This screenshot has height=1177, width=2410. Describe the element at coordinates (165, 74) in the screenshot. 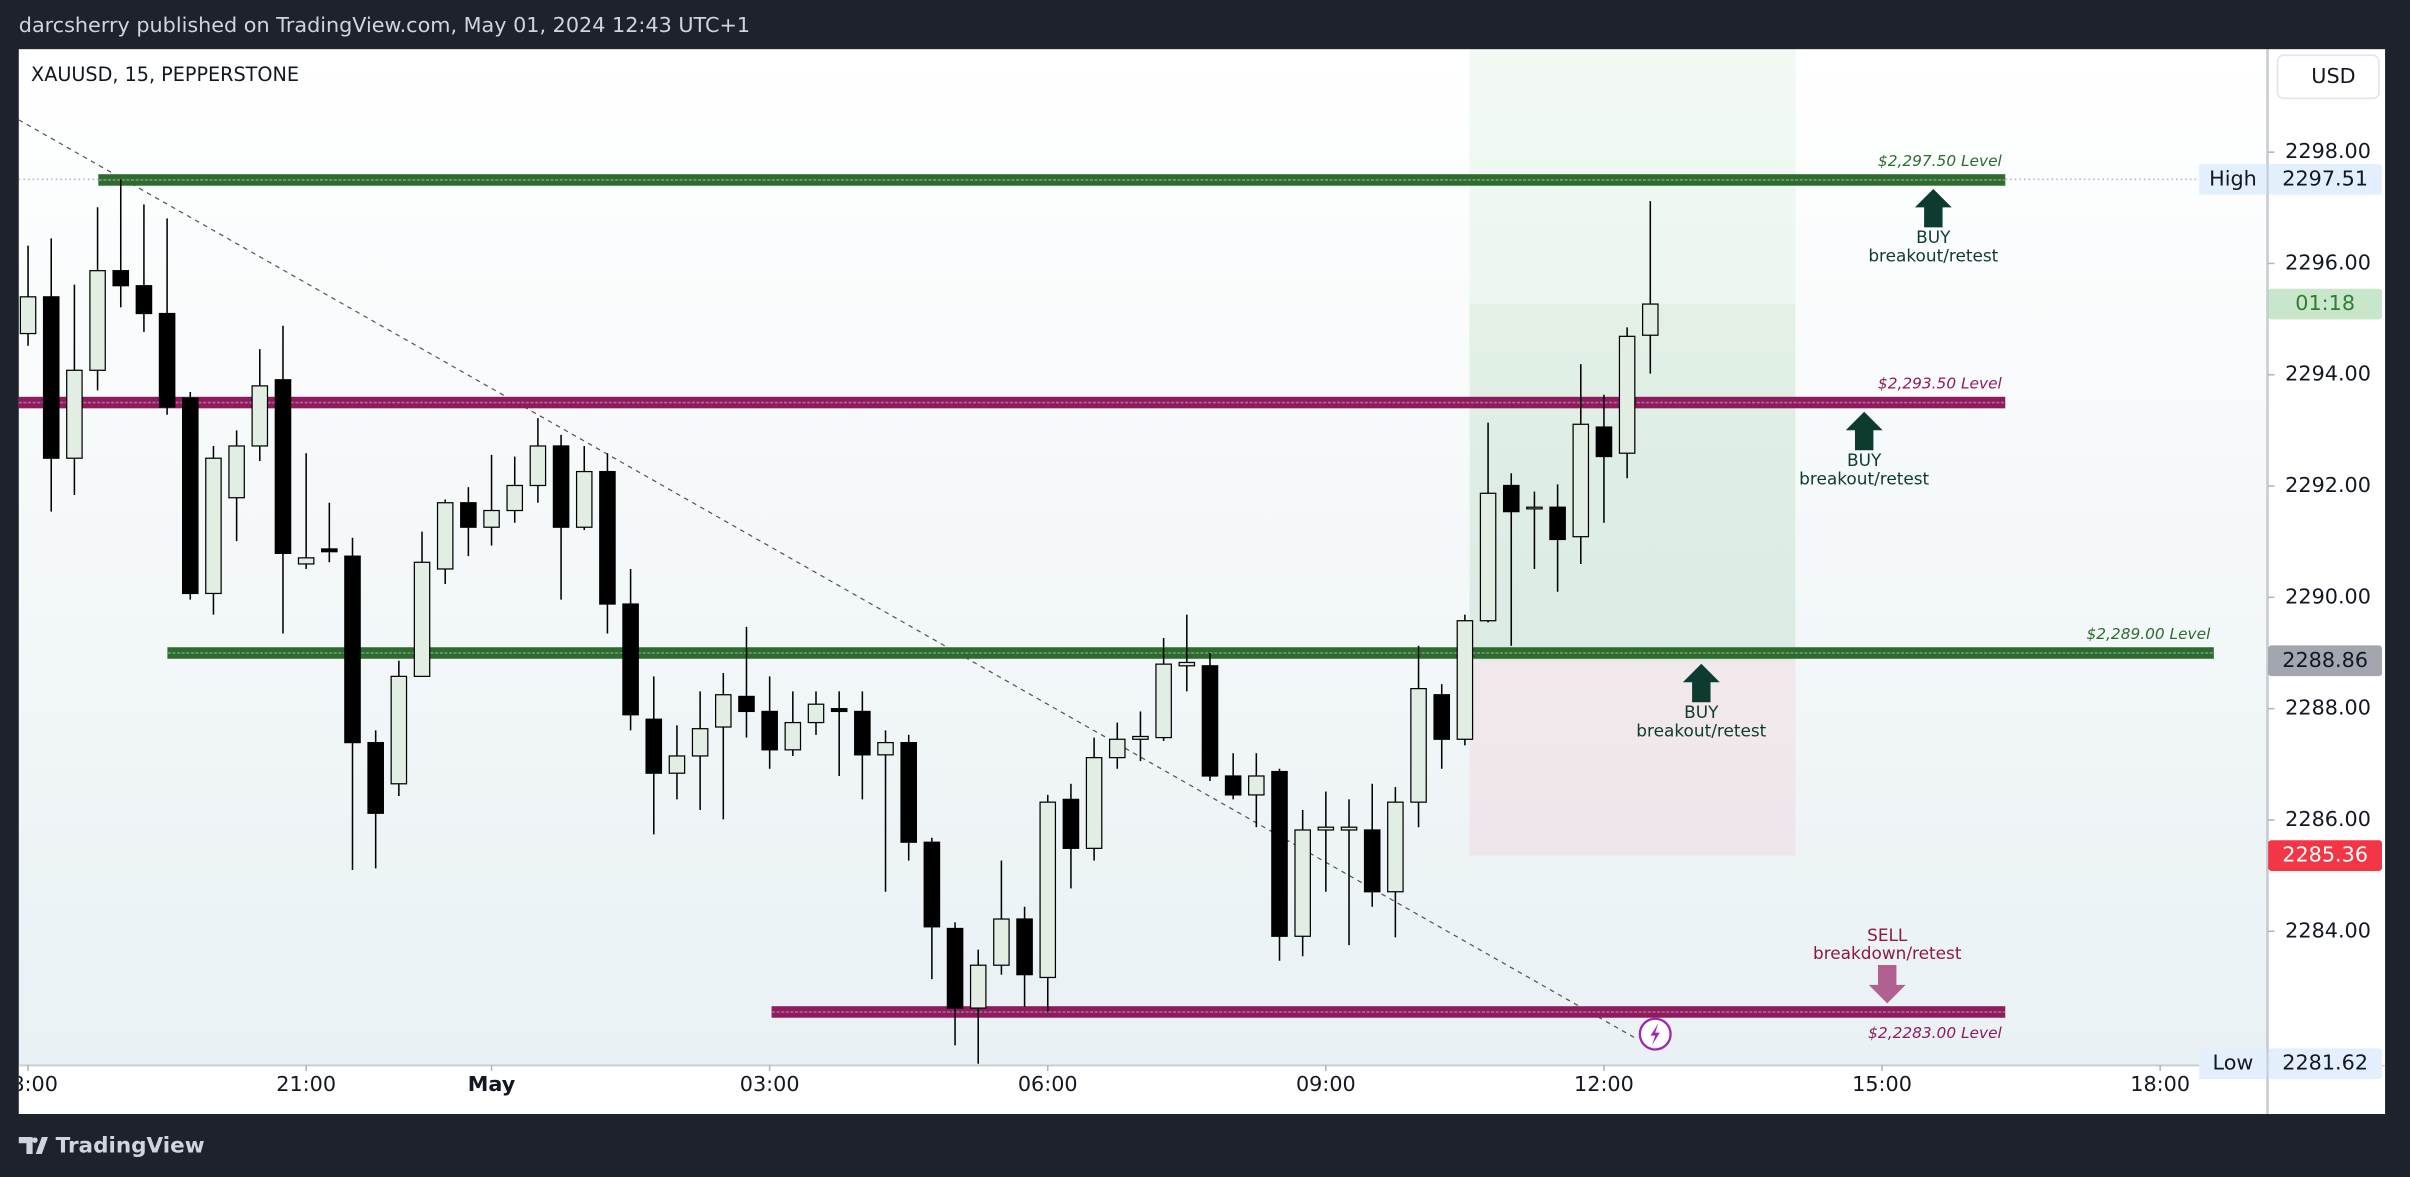

I see `symbol: XAUUSD, 15, PEPPERSTONE` at that location.